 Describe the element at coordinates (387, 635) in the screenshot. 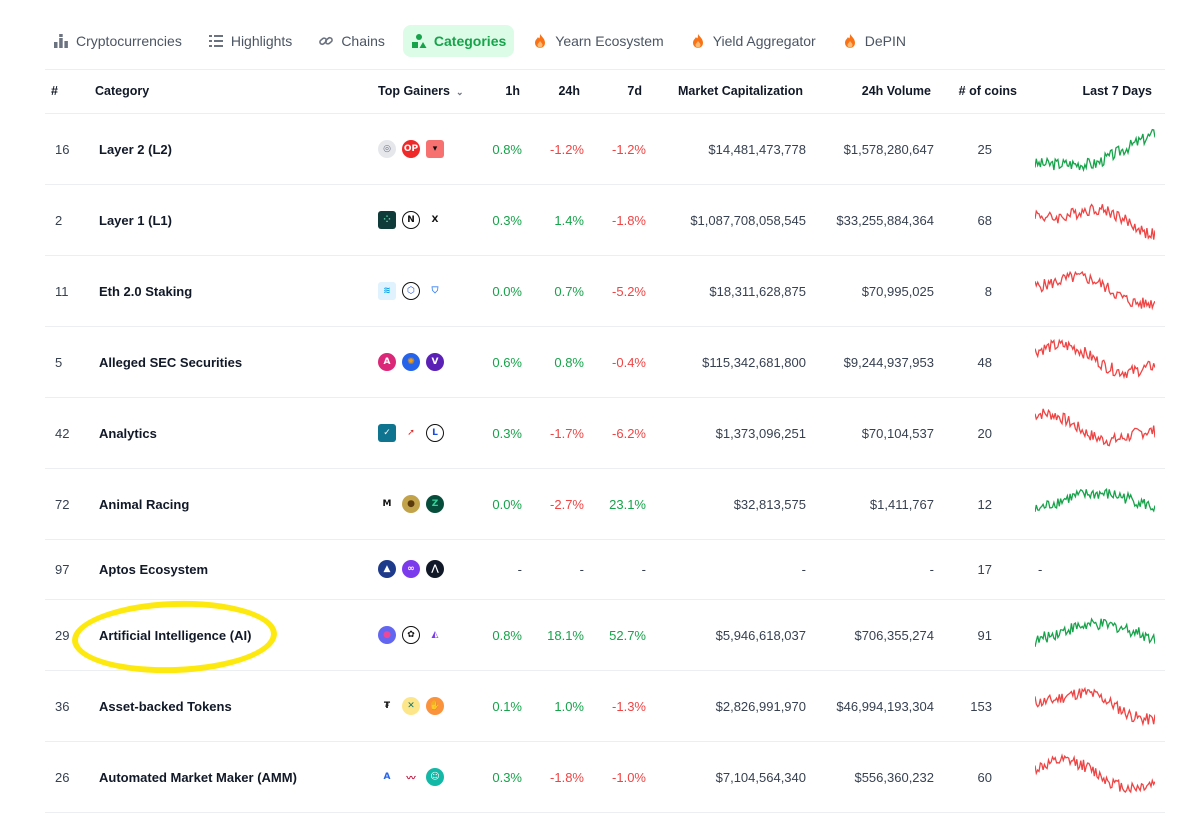

I see `orb-token-icon: ●` at that location.